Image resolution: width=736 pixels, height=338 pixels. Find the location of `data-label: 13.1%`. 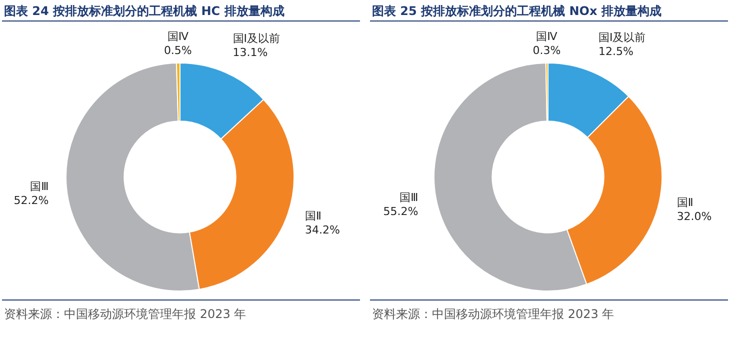

data-label: 13.1% is located at coordinates (250, 53).